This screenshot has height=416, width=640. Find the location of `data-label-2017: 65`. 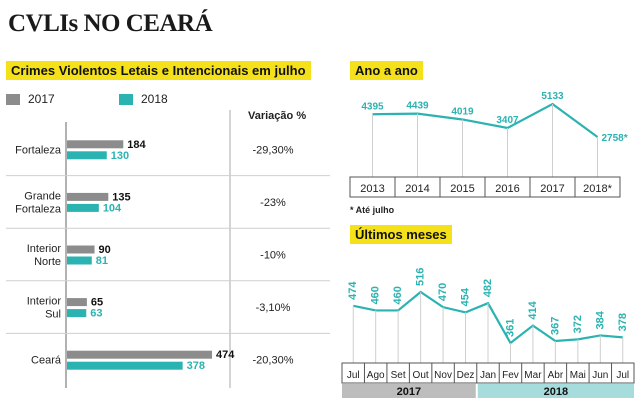

data-label-2017: 65 is located at coordinates (97, 303).